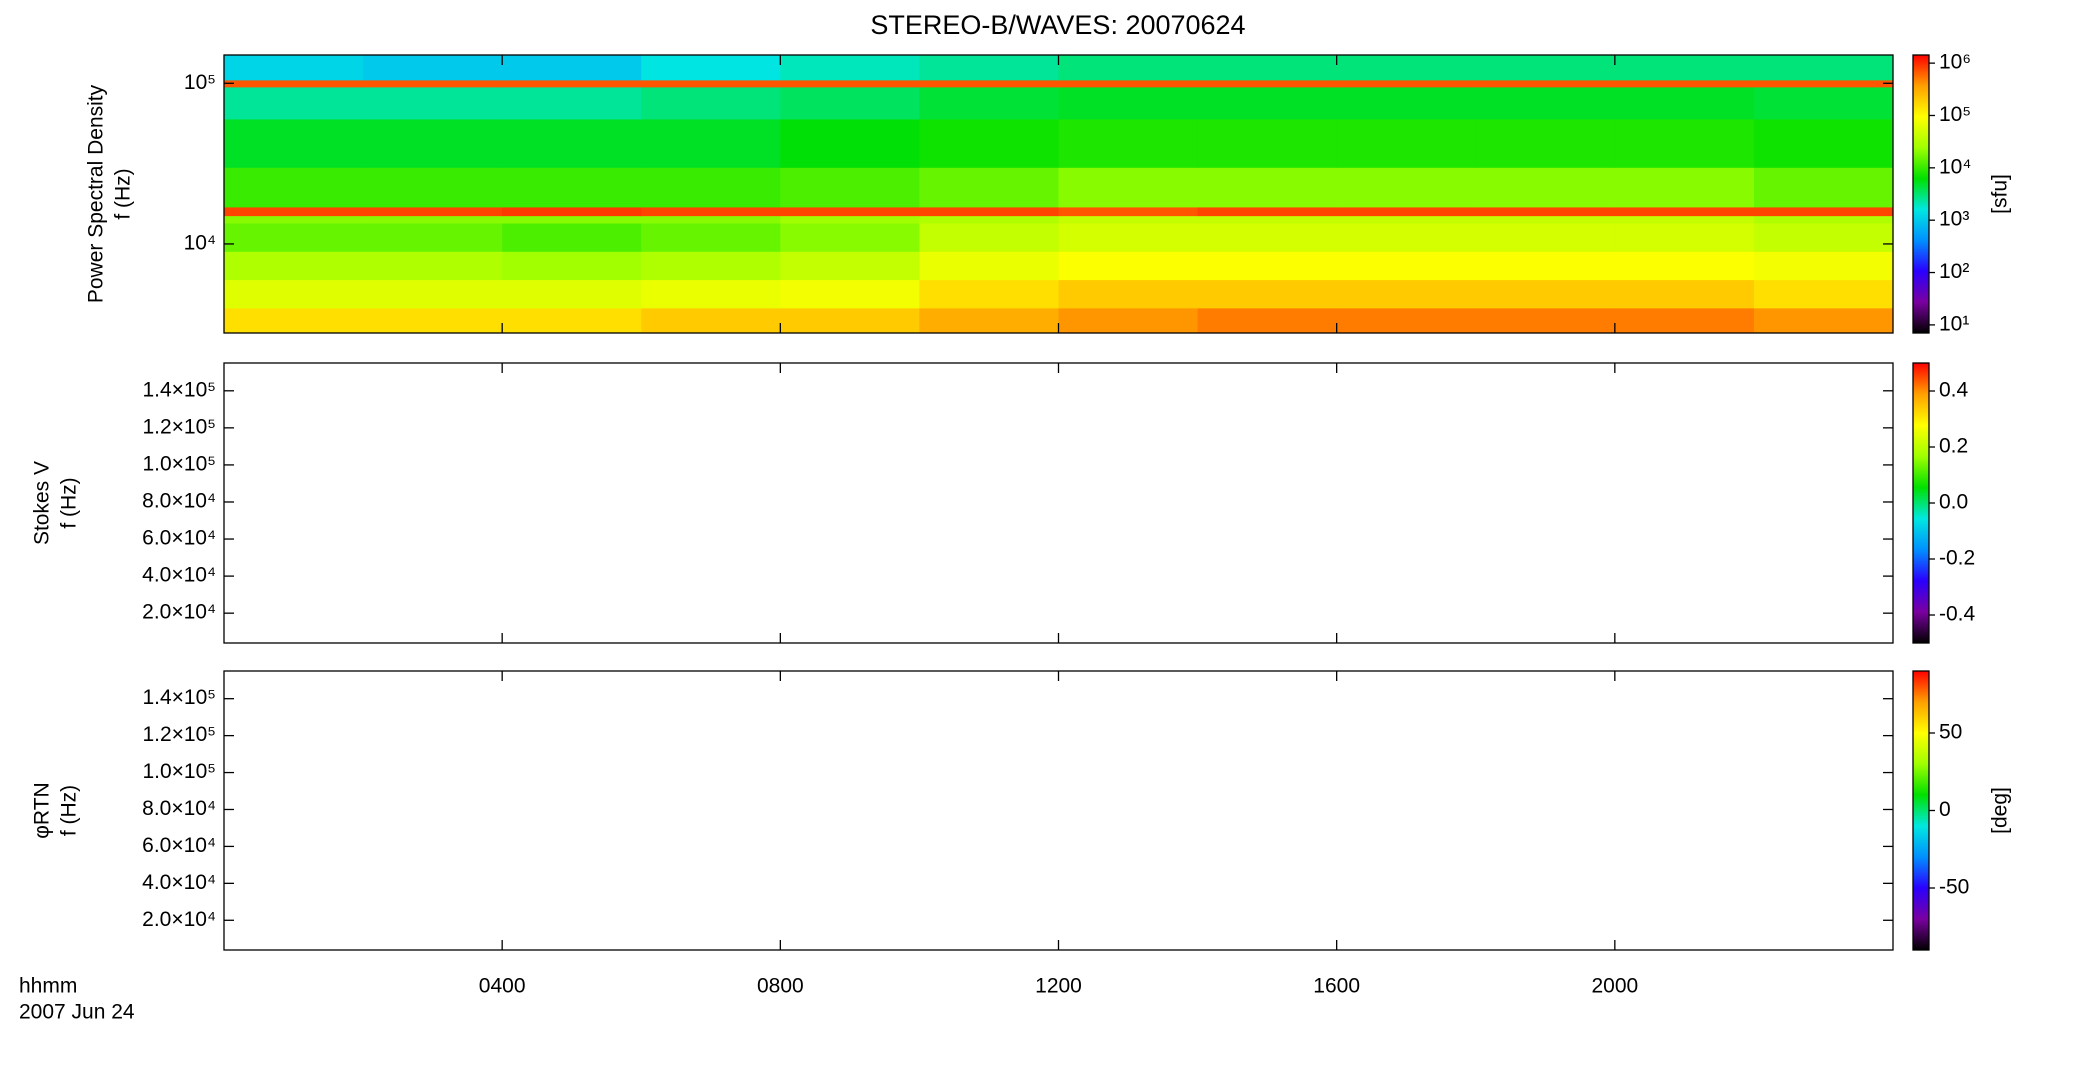 The width and height of the screenshot is (2096, 1085). What do you see at coordinates (1955, 62) in the screenshot?
I see `colorbar-tick-label: 10⁶` at bounding box center [1955, 62].